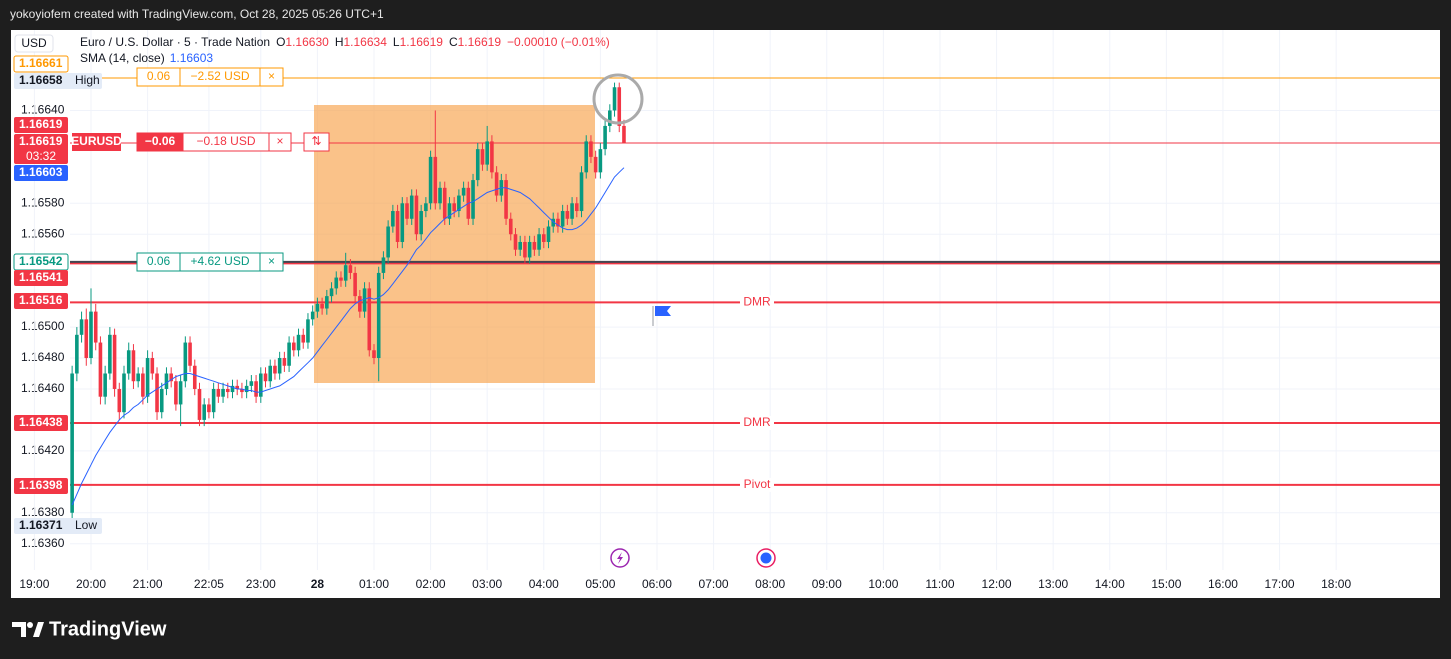 This screenshot has height=659, width=1451. Describe the element at coordinates (89, 629) in the screenshot. I see `footer-logo: TradingView` at that location.